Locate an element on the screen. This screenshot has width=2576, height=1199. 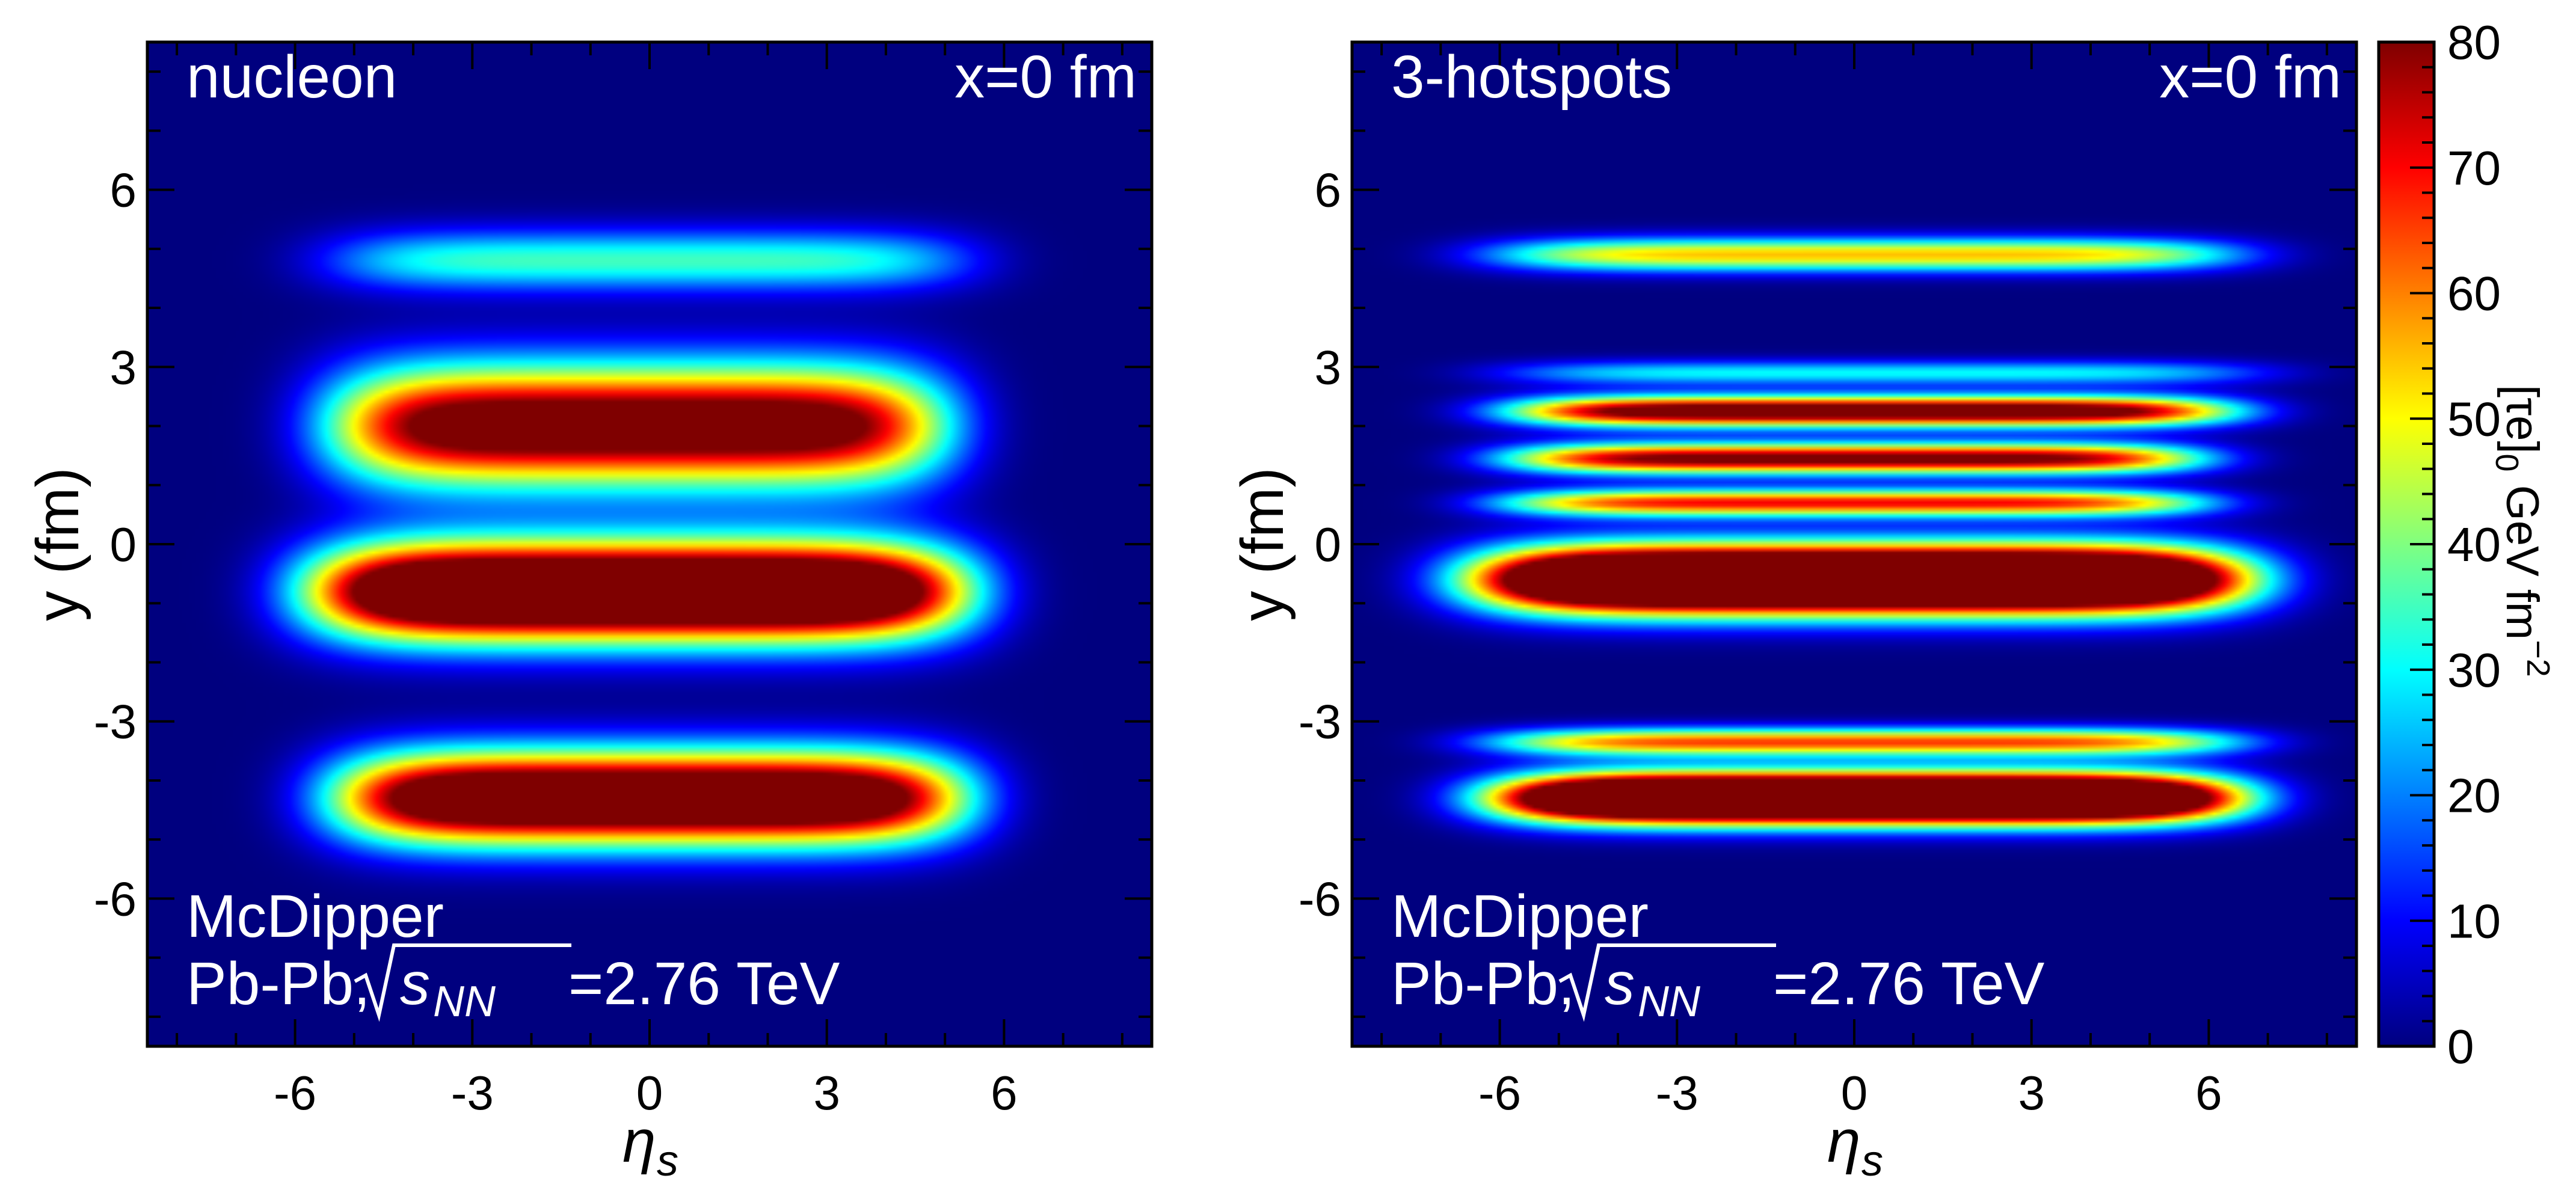
colorbar-tick-label: 80 is located at coordinates (2474, 42).